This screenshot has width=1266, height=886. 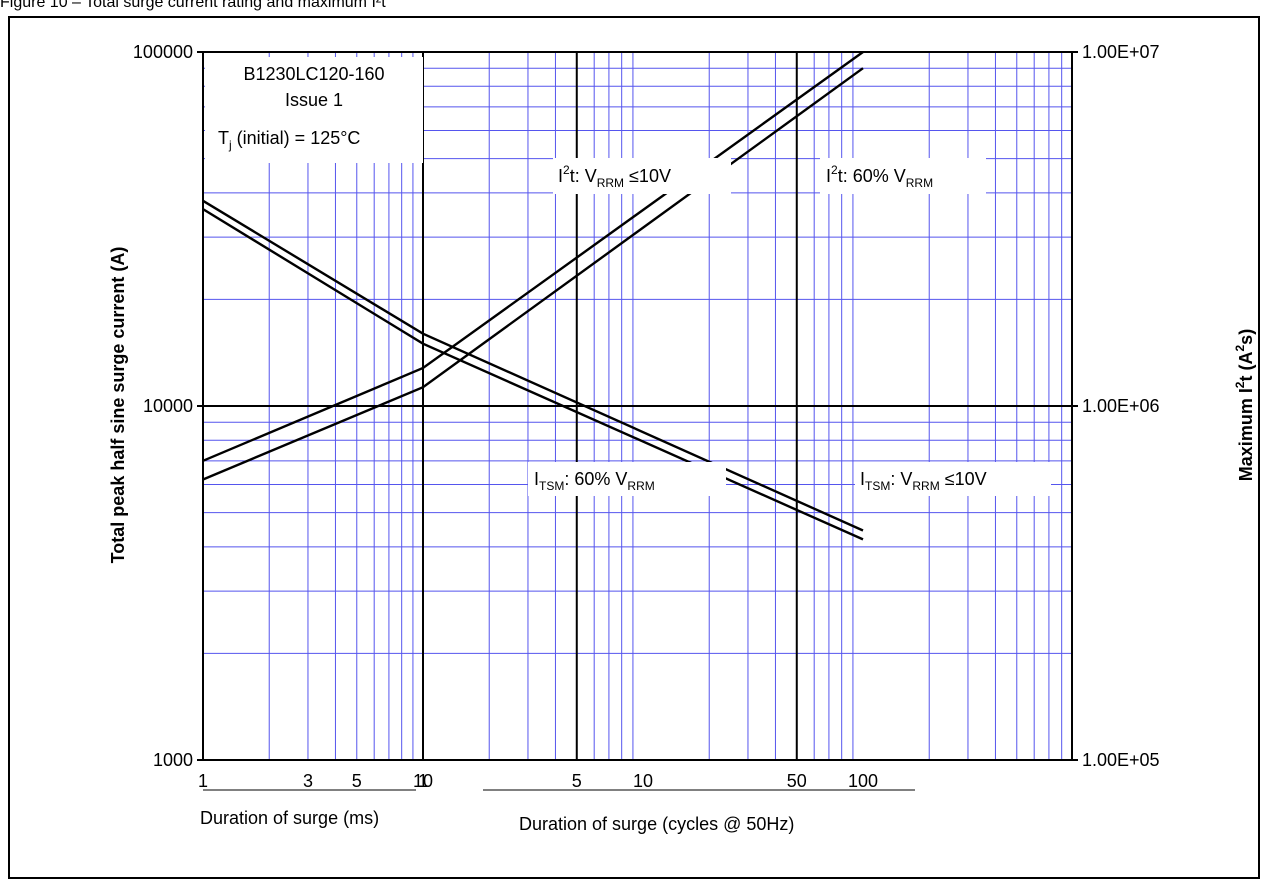 I want to click on x-ms-tick-label: 10, so click(x=423, y=781).